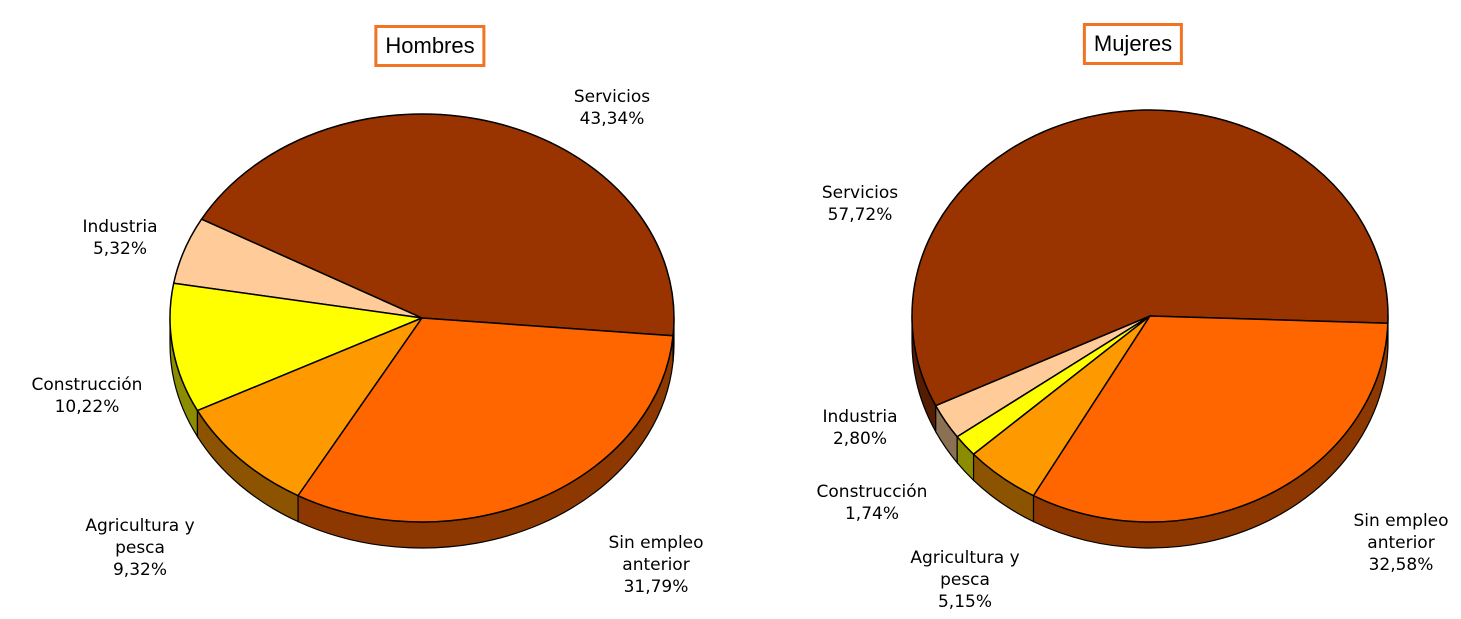 The image size is (1461, 619). I want to click on slice-label: Agricultura y pesca 9,32%, so click(140, 548).